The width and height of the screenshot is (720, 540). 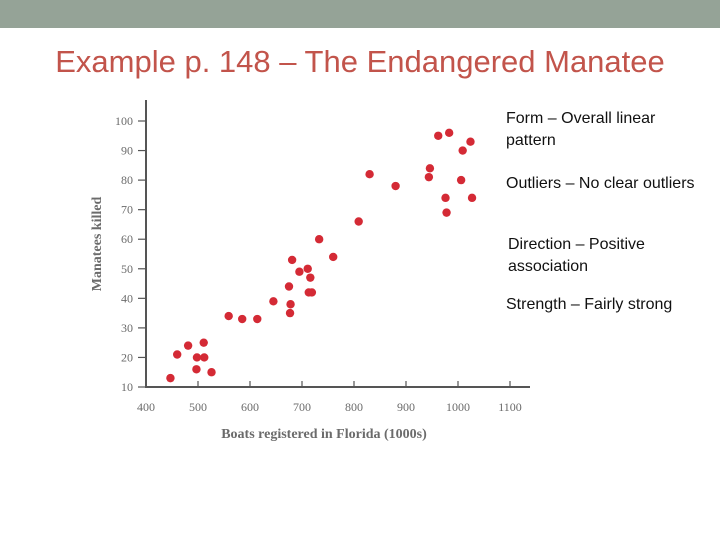 What do you see at coordinates (581, 129) in the screenshot?
I see `note-form: Form – Overall linear pattern` at bounding box center [581, 129].